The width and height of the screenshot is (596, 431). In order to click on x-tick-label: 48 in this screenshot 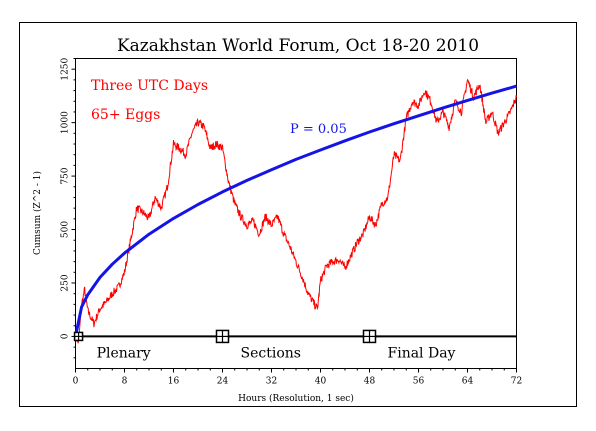, I will do `click(370, 382)`.